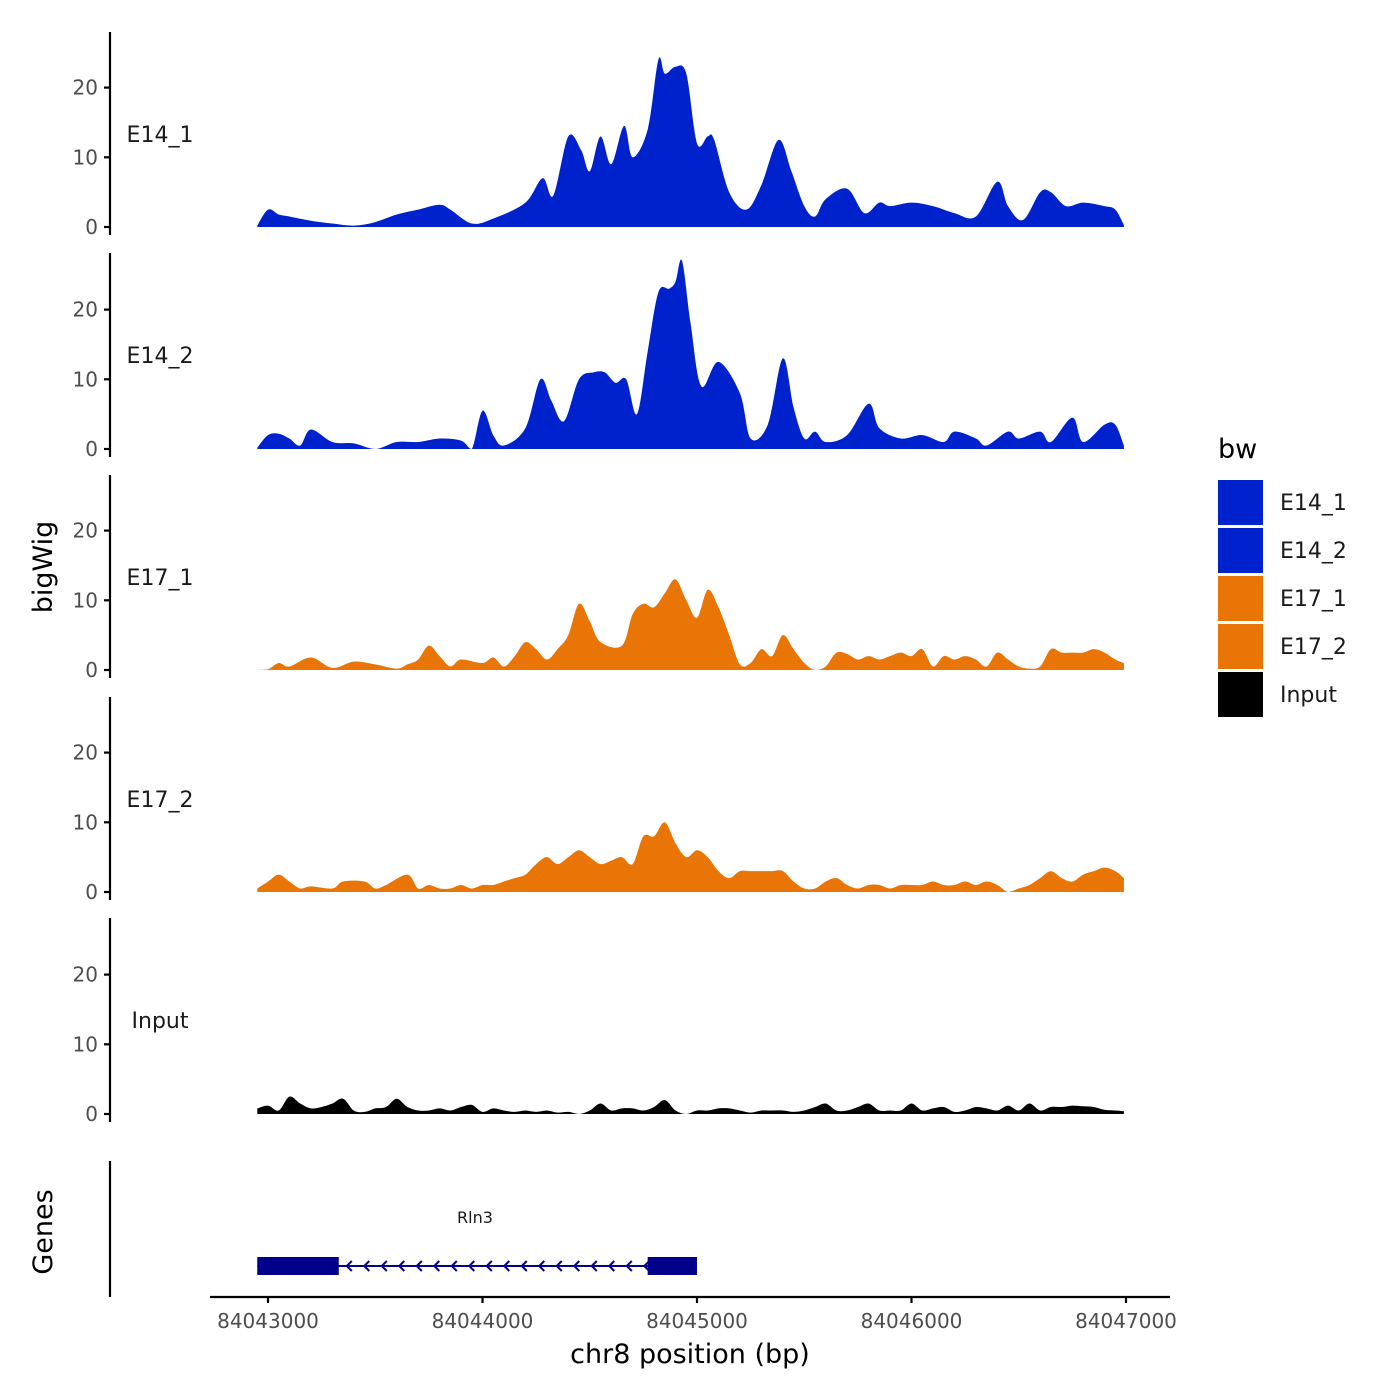 Image resolution: width=1400 pixels, height=1400 pixels. I want to click on track-E14_1: 0 10 20 E14_1, so click(598, 135).